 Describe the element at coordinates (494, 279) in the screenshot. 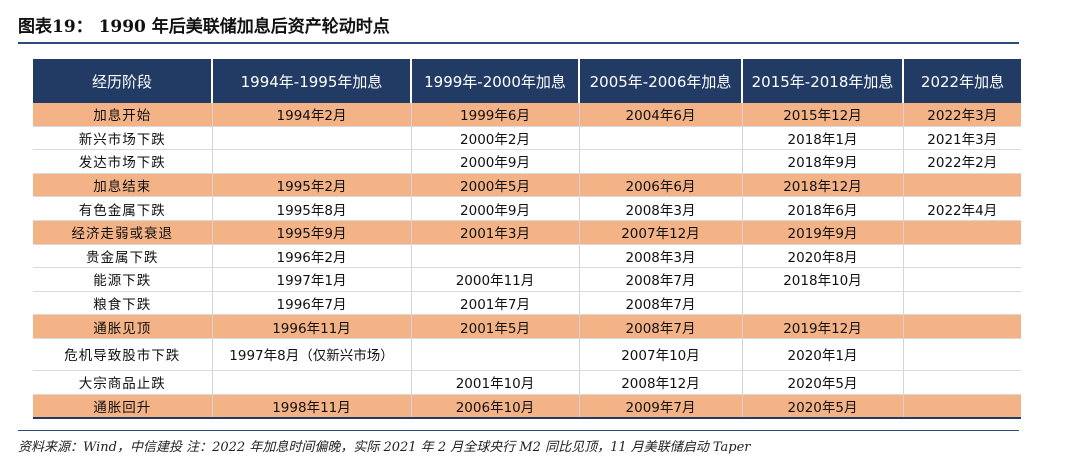

I see `date-cell: 2000年11月` at that location.